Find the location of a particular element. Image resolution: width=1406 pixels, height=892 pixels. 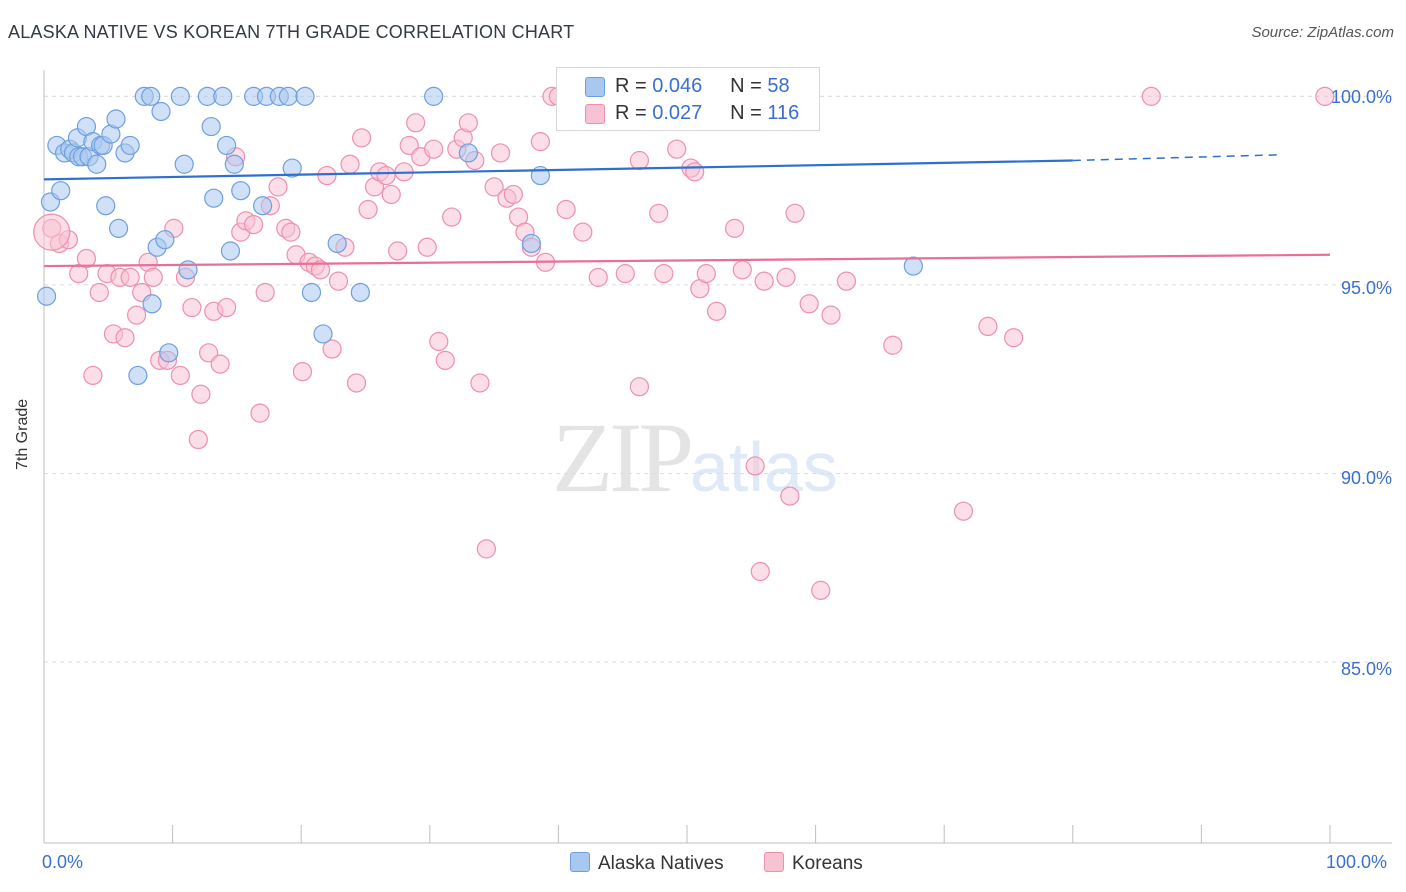

legend-n-value: 58 is located at coordinates (778, 86).